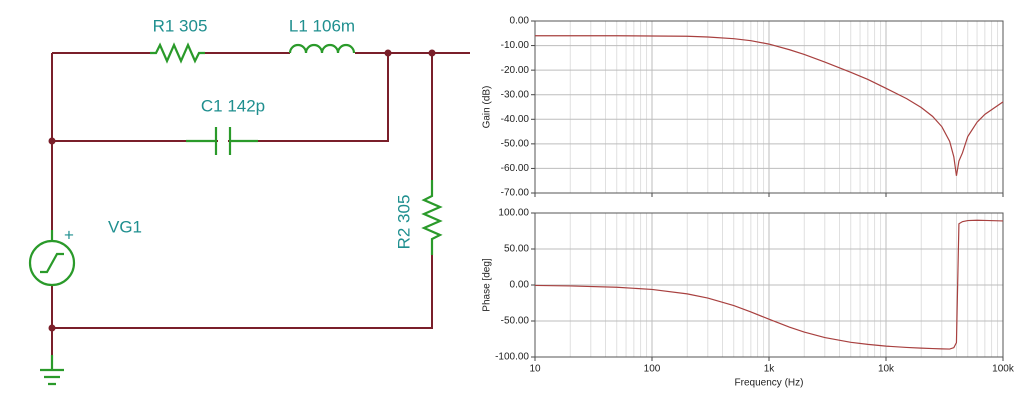  Describe the element at coordinates (769, 383) in the screenshot. I see `x-axis-title: Frequency (Hz)` at that location.